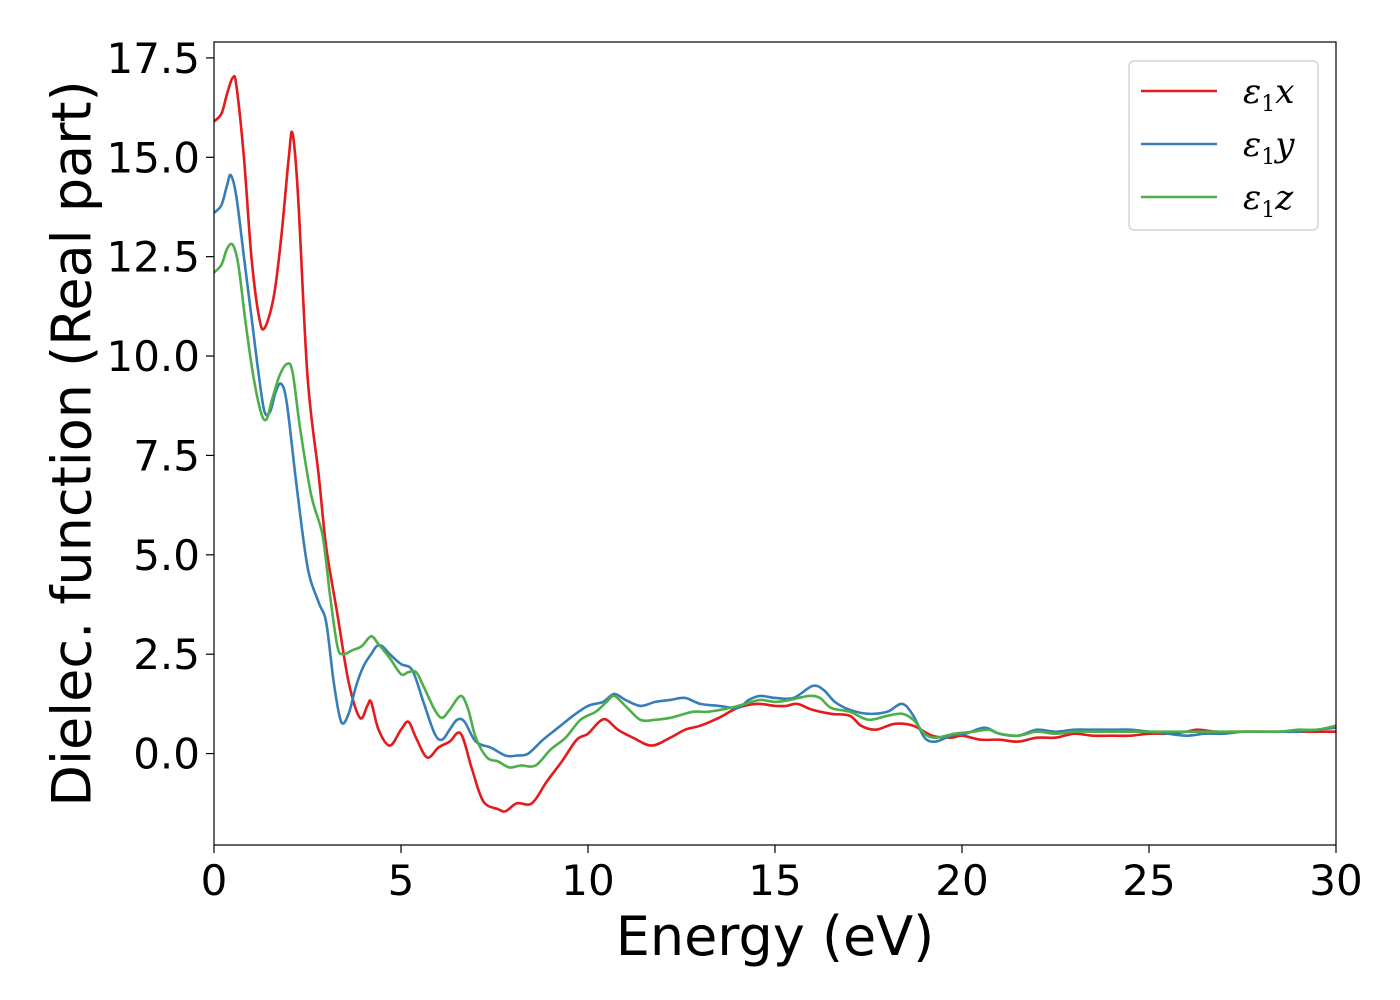 The width and height of the screenshot is (1400, 1000). What do you see at coordinates (1269, 147) in the screenshot?
I see `legend-label-y: ε1y` at bounding box center [1269, 147].